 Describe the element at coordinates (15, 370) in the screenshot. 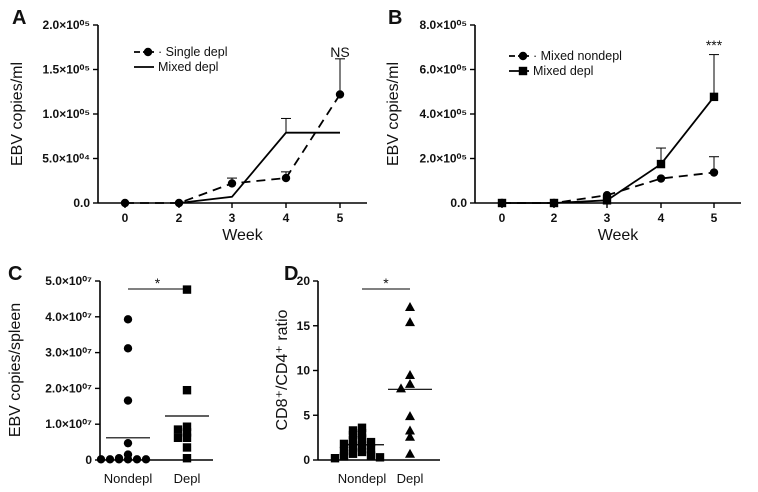

I see `y-axis-label: EBV copies/spleen` at that location.